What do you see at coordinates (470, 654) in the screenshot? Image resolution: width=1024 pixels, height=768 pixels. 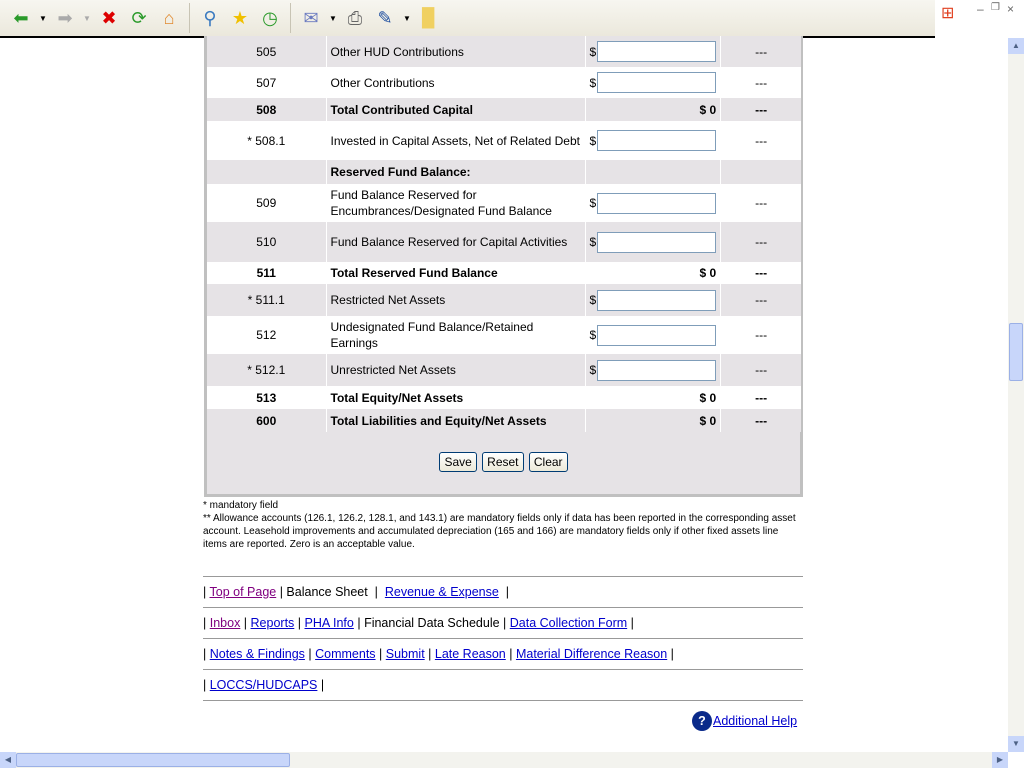 I see `late-reason-link: Late Reason` at bounding box center [470, 654].